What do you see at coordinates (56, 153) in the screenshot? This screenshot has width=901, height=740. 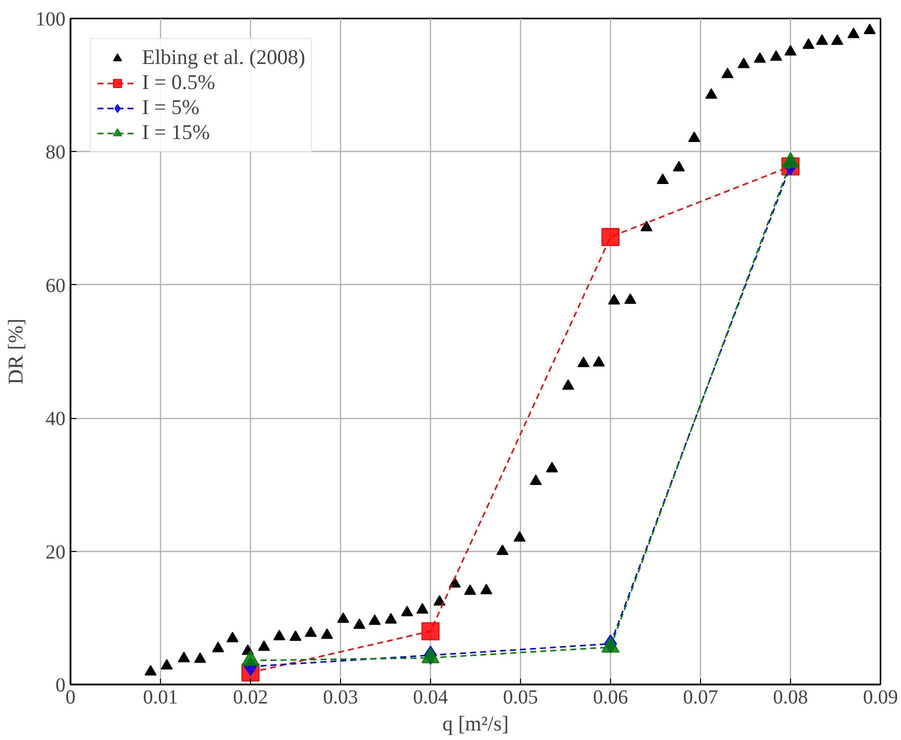 I see `y-tick-label: 80` at bounding box center [56, 153].